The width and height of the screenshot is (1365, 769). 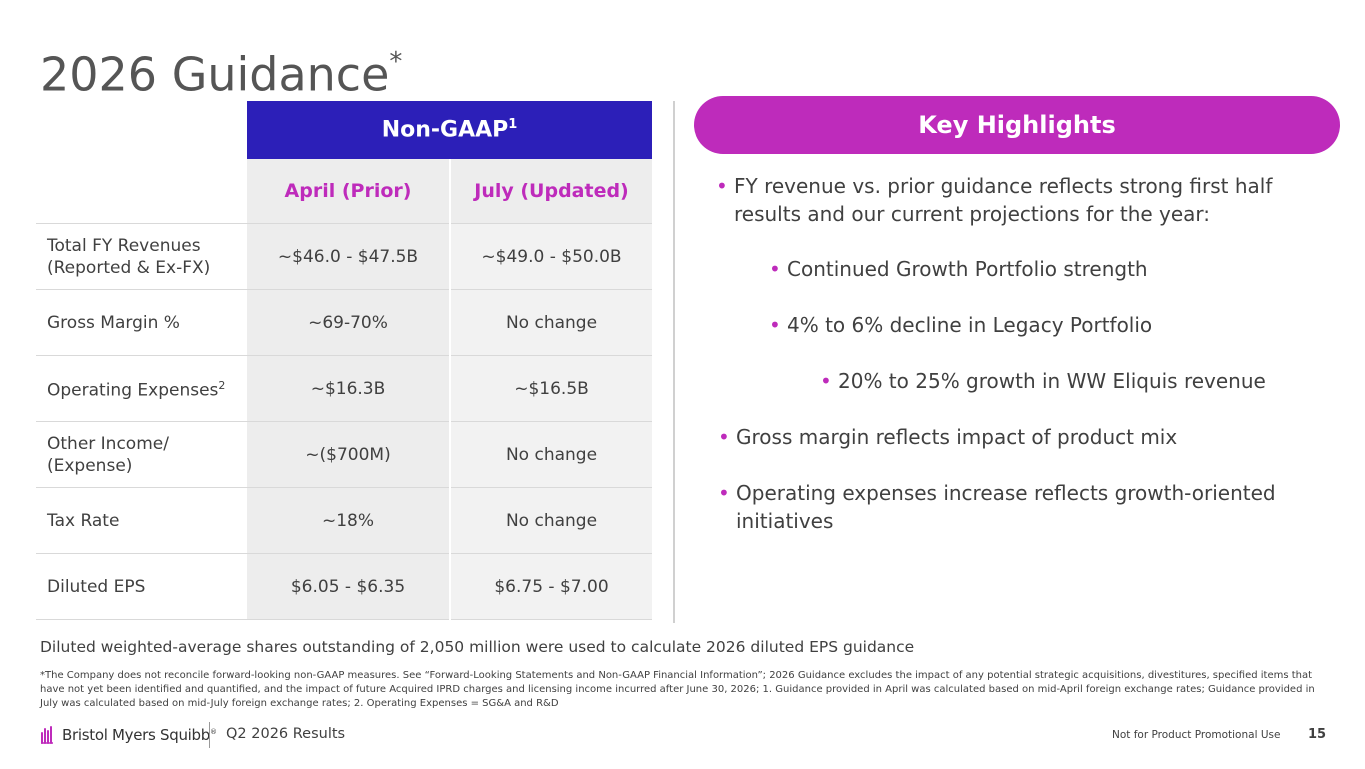 What do you see at coordinates (550, 191) in the screenshot?
I see `column-header-july: July (Updated)` at bounding box center [550, 191].